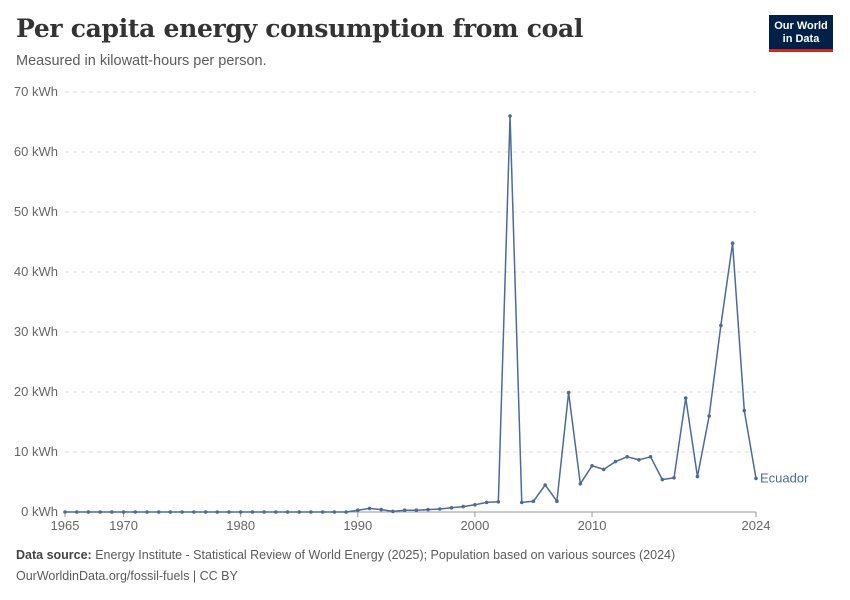 The image size is (850, 600). I want to click on chart-title: Per capita energy consumption from coal, so click(300, 28).